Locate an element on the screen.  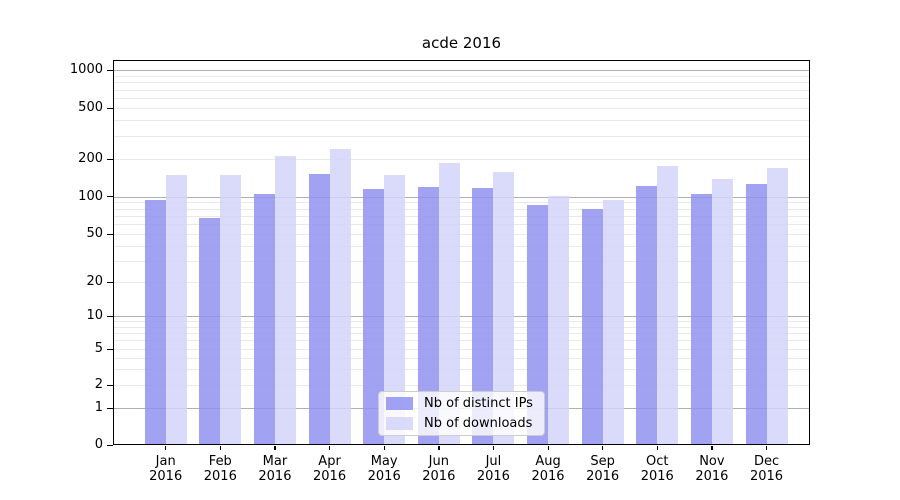
bar-distinct-ips-jul is located at coordinates (483, 316).